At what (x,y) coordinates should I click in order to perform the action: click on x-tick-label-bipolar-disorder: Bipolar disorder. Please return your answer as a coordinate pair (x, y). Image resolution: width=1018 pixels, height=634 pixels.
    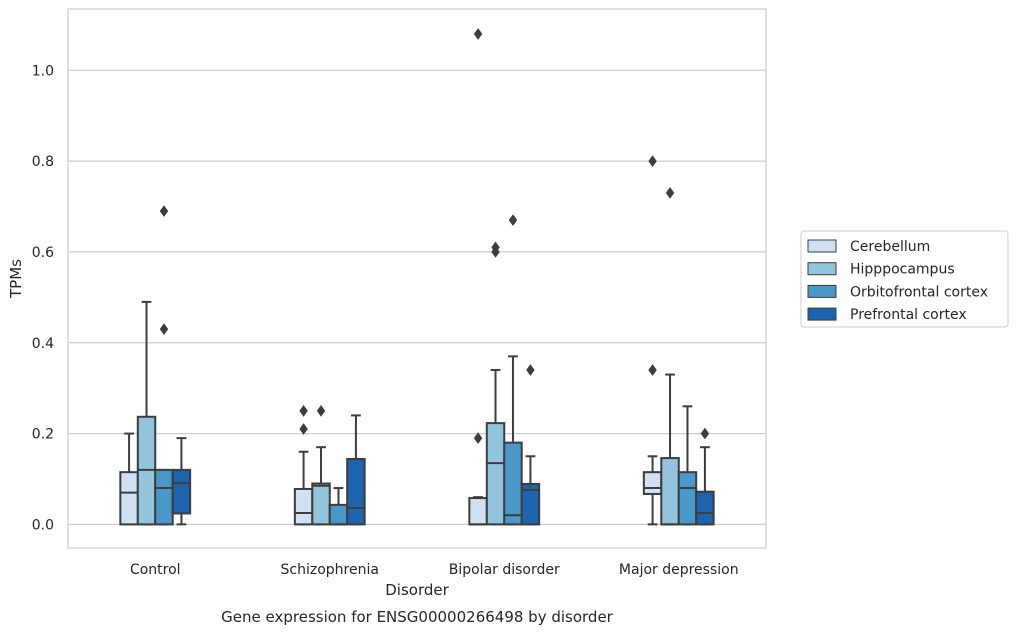
    Looking at the image, I should click on (504, 570).